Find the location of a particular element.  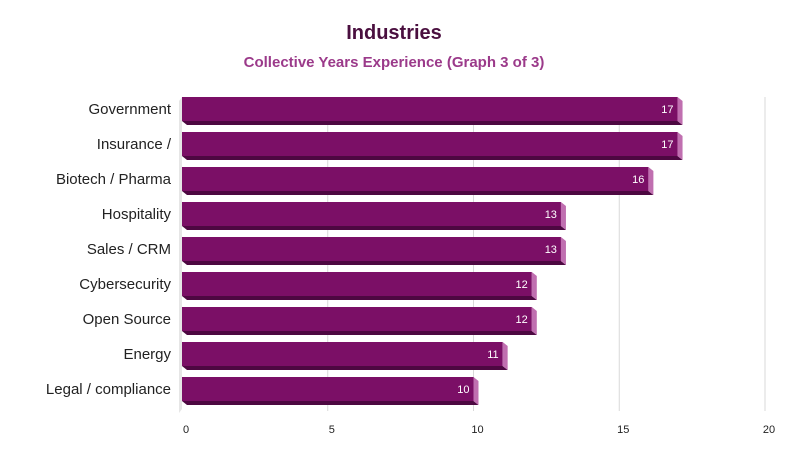

x-axis-ticks: 0 5 10 15 20 is located at coordinates (479, 430).